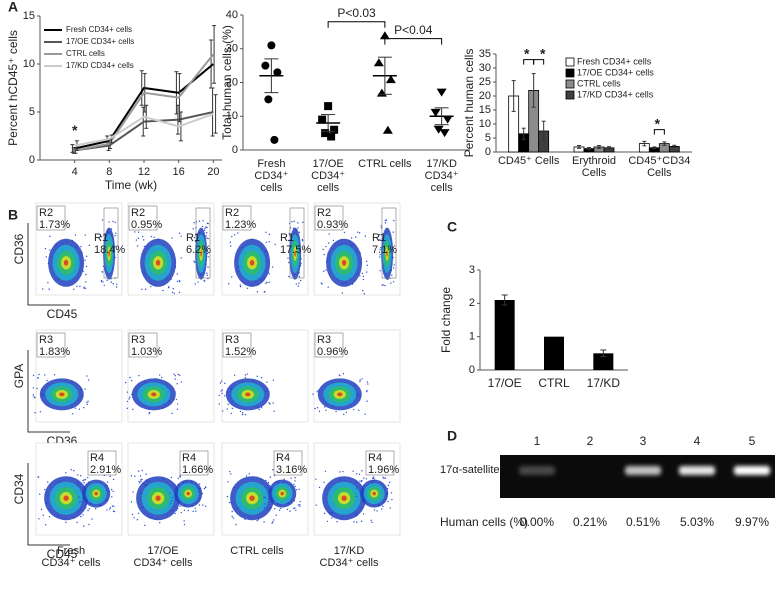  What do you see at coordinates (48, 391) in the screenshot?
I see `axis-arrow` at bounding box center [48, 391].